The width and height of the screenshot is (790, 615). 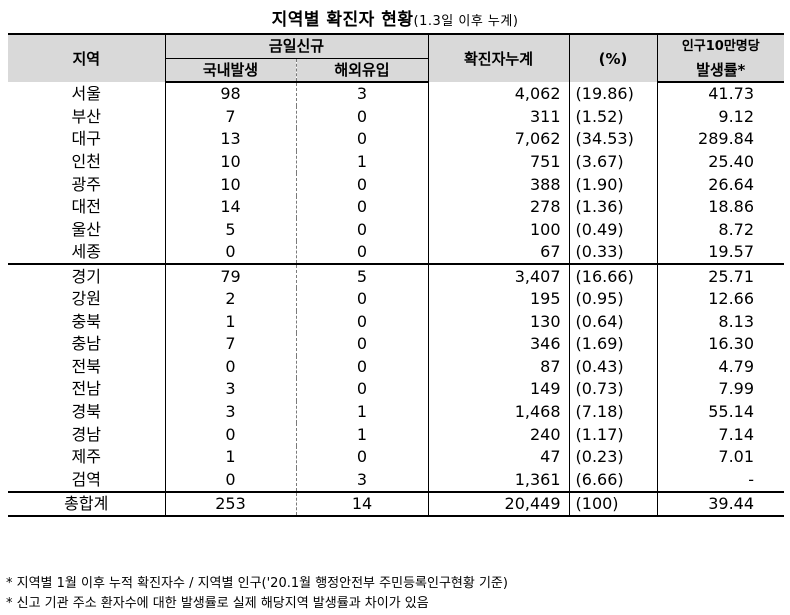 I want to click on cell-region: 충남, so click(x=86, y=344).